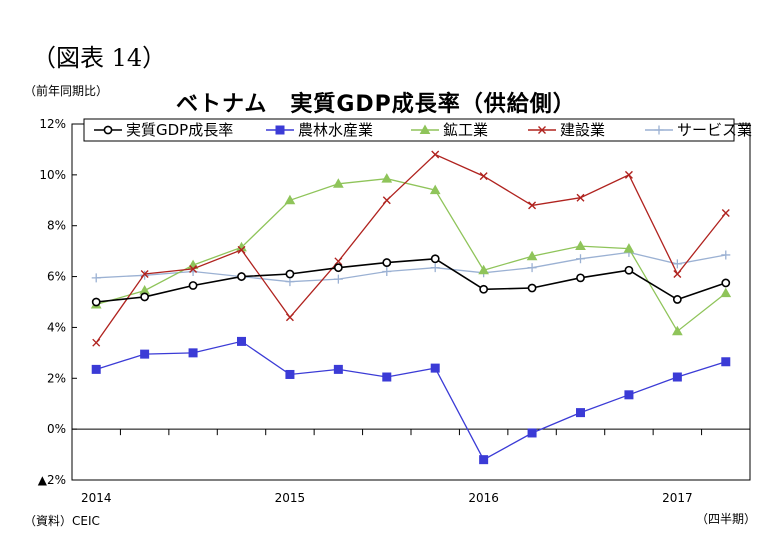  I want to click on legend-label: 実質GDP成長率, so click(179, 130).